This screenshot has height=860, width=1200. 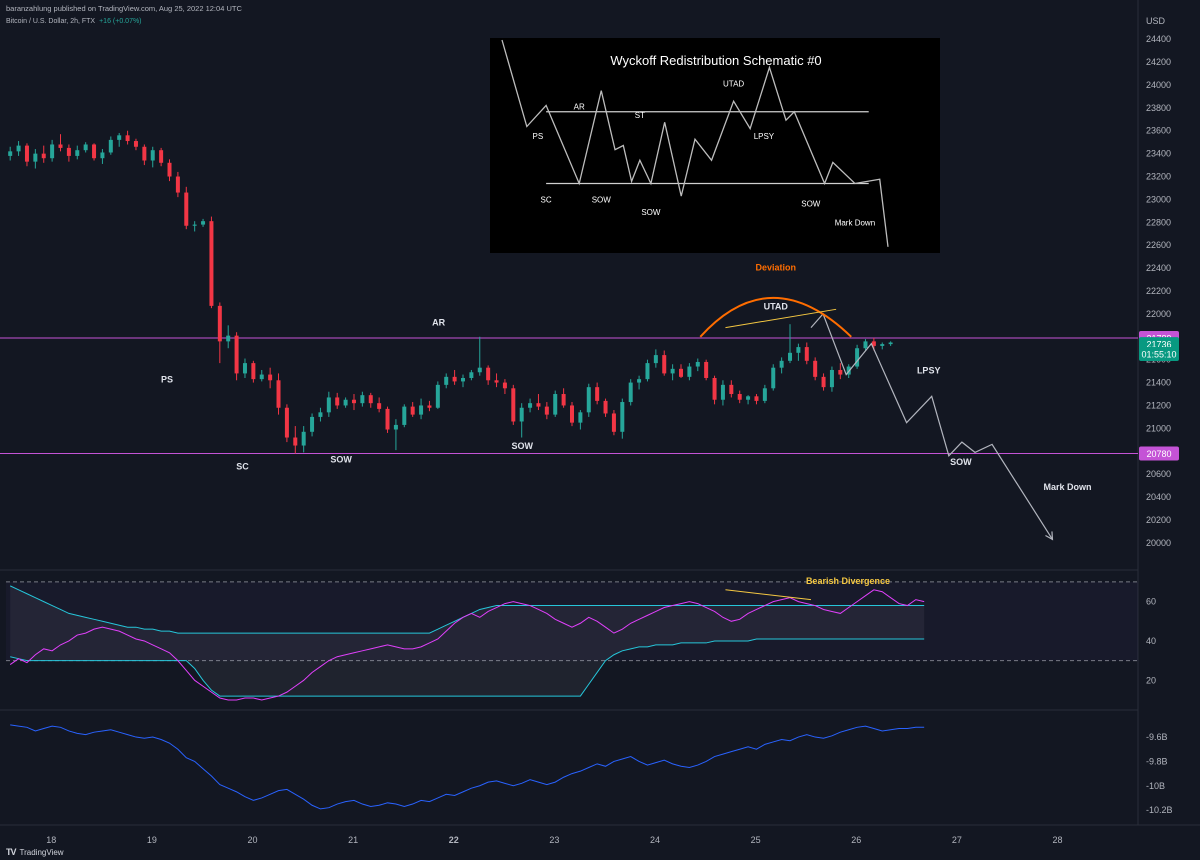 What do you see at coordinates (1158, 428) in the screenshot?
I see `price-tick-label: 21000` at bounding box center [1158, 428].